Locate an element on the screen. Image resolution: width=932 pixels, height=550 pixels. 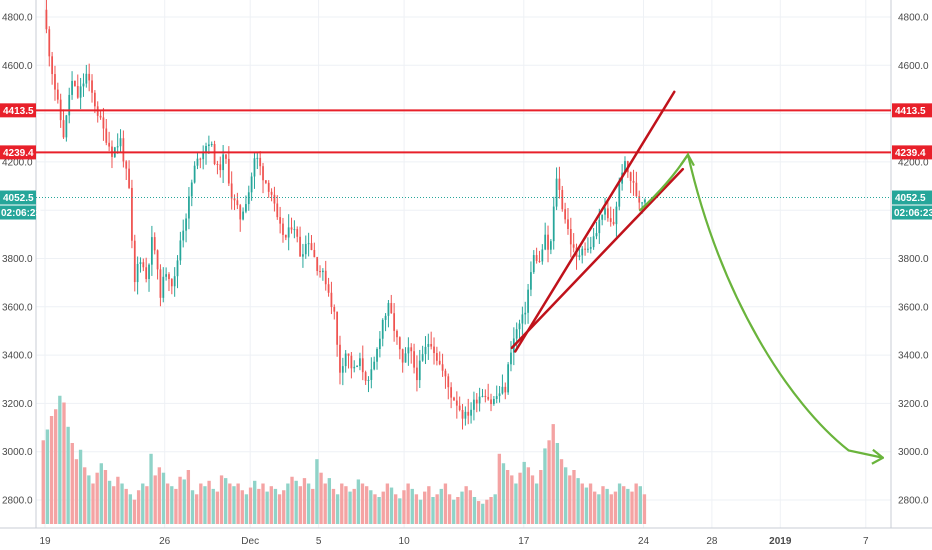
current-price-tag-left: 4052.5 is located at coordinates (18, 198).